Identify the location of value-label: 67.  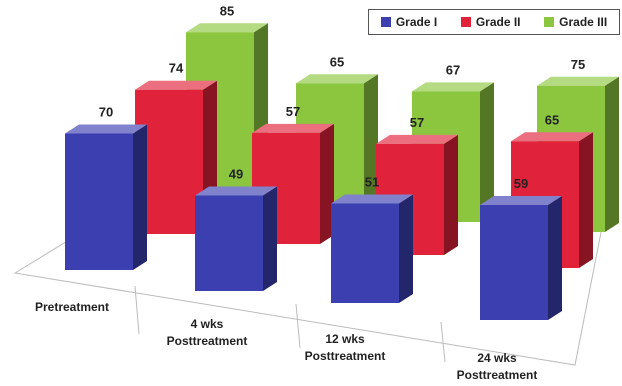
(453, 69).